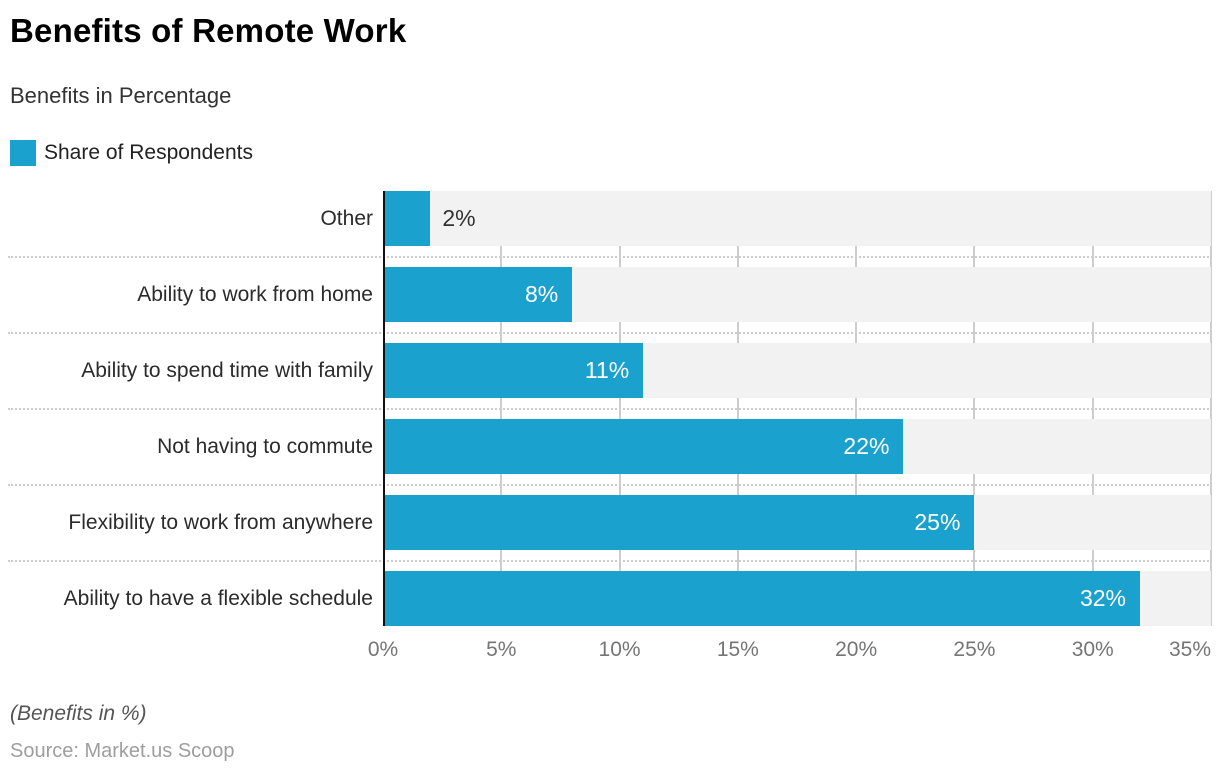 Image resolution: width=1220 pixels, height=778 pixels. I want to click on bar-row: 25%, so click(797, 522).